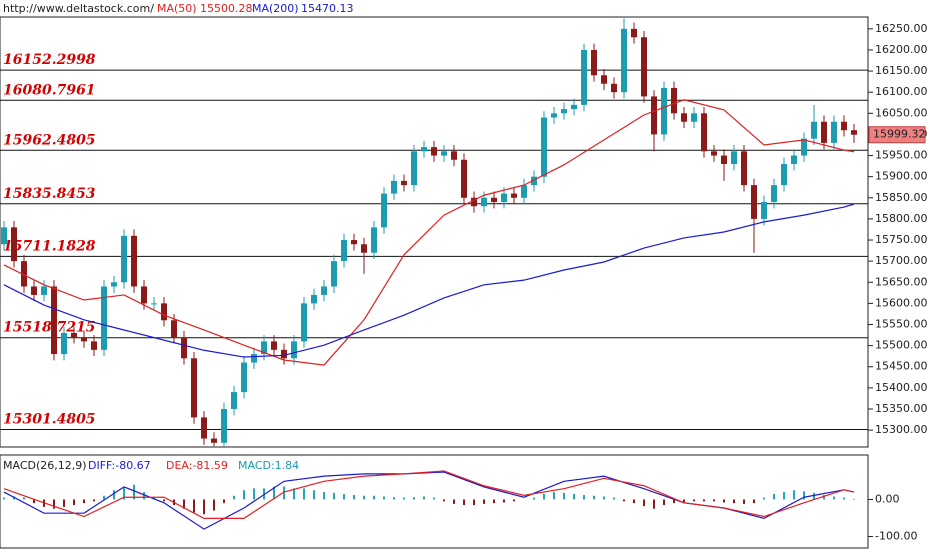  Describe the element at coordinates (901, 176) in the screenshot. I see `y-tick-label: 15900.00` at that location.